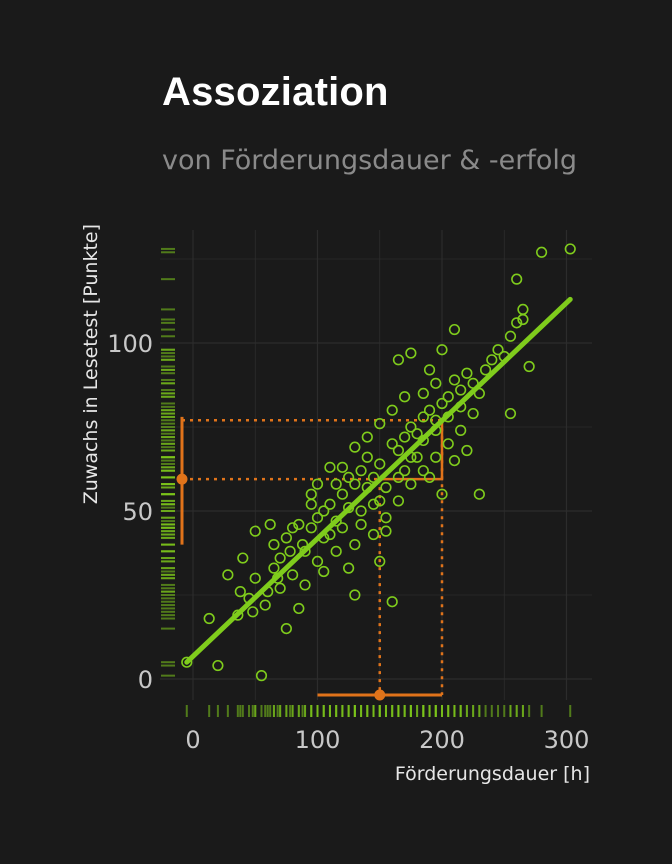 The height and width of the screenshot is (864, 672). I want to click on x-interval-point, so click(380, 695).